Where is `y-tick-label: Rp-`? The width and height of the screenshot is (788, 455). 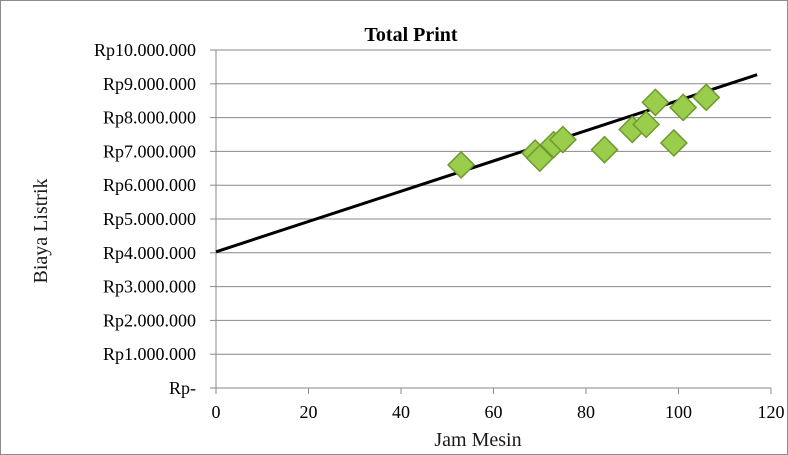
y-tick-label: Rp- is located at coordinates (182, 388).